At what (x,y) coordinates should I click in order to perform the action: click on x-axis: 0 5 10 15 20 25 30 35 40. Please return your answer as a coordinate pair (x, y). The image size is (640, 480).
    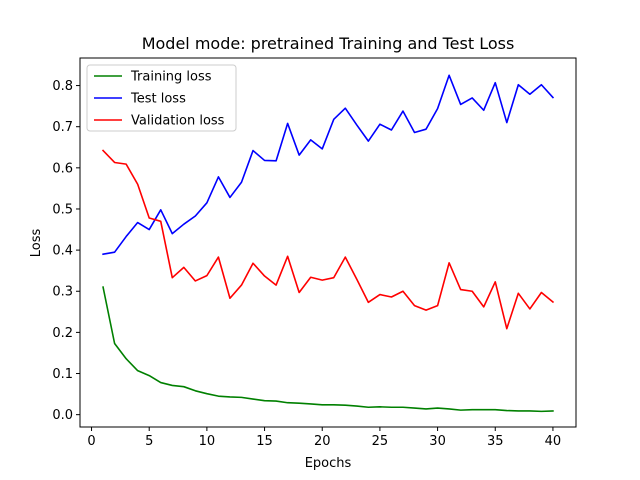
    Looking at the image, I should click on (324, 438).